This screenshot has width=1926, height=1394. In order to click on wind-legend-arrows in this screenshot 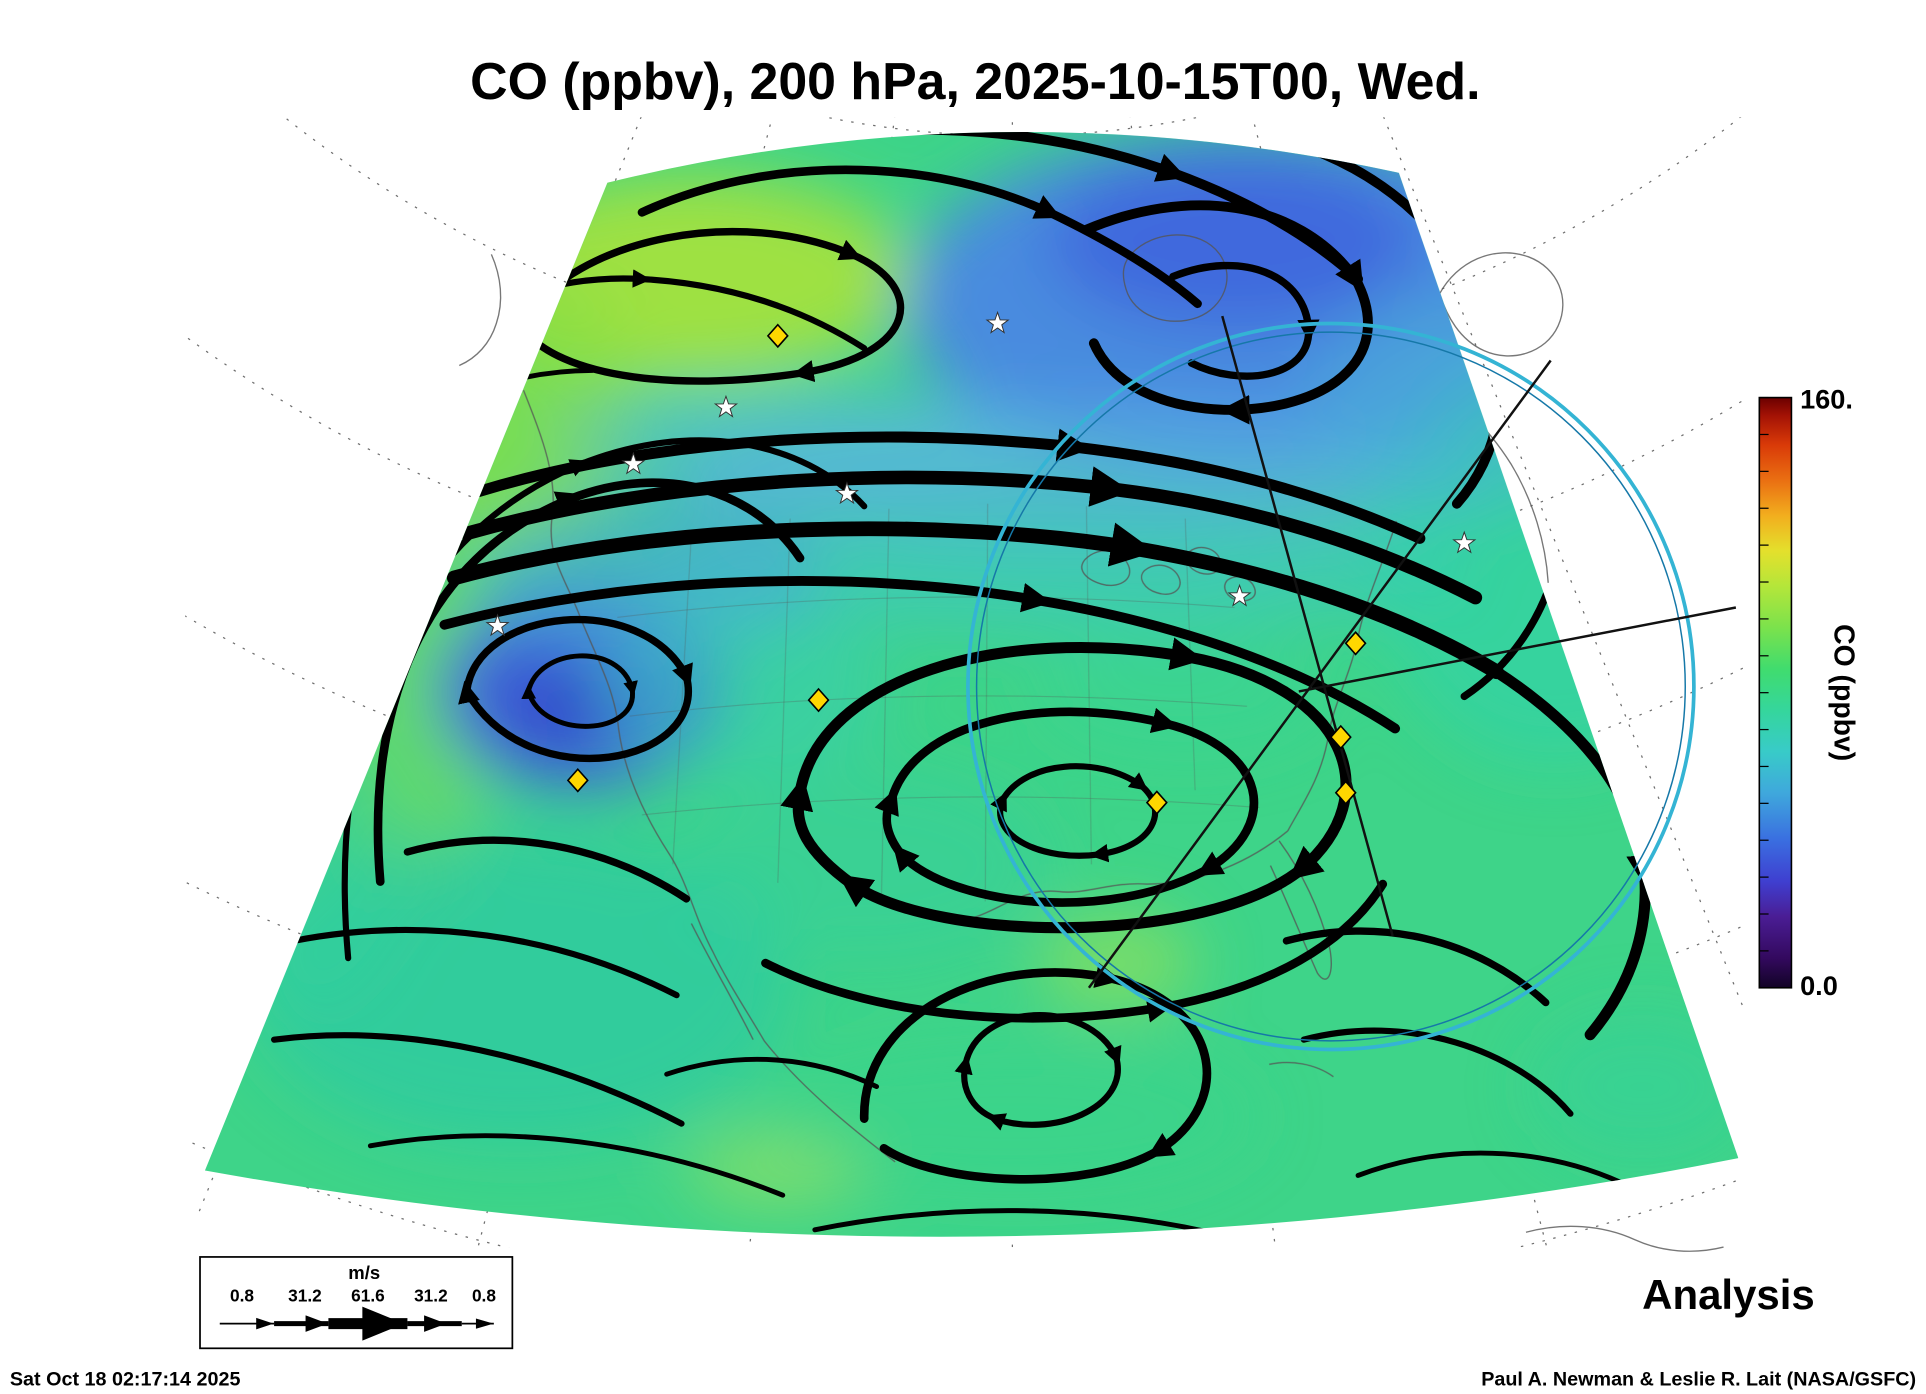, I will do `click(356, 1323)`.